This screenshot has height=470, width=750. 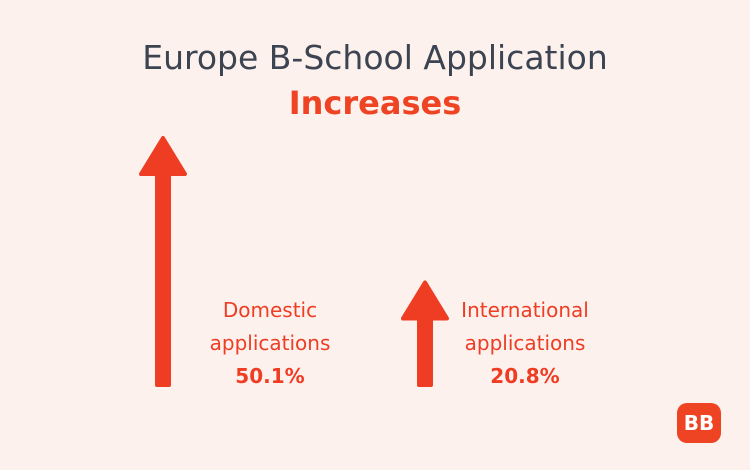 What do you see at coordinates (699, 423) in the screenshot?
I see `logo: BB` at bounding box center [699, 423].